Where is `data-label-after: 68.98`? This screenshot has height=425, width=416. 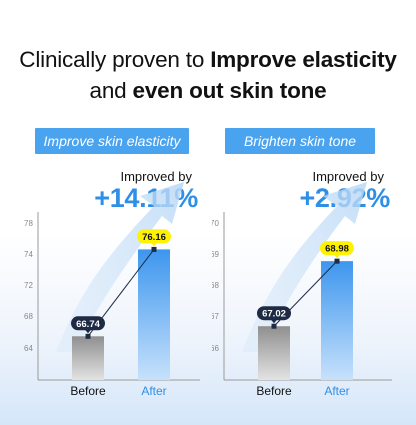 data-label-after: 68.98 is located at coordinates (337, 249).